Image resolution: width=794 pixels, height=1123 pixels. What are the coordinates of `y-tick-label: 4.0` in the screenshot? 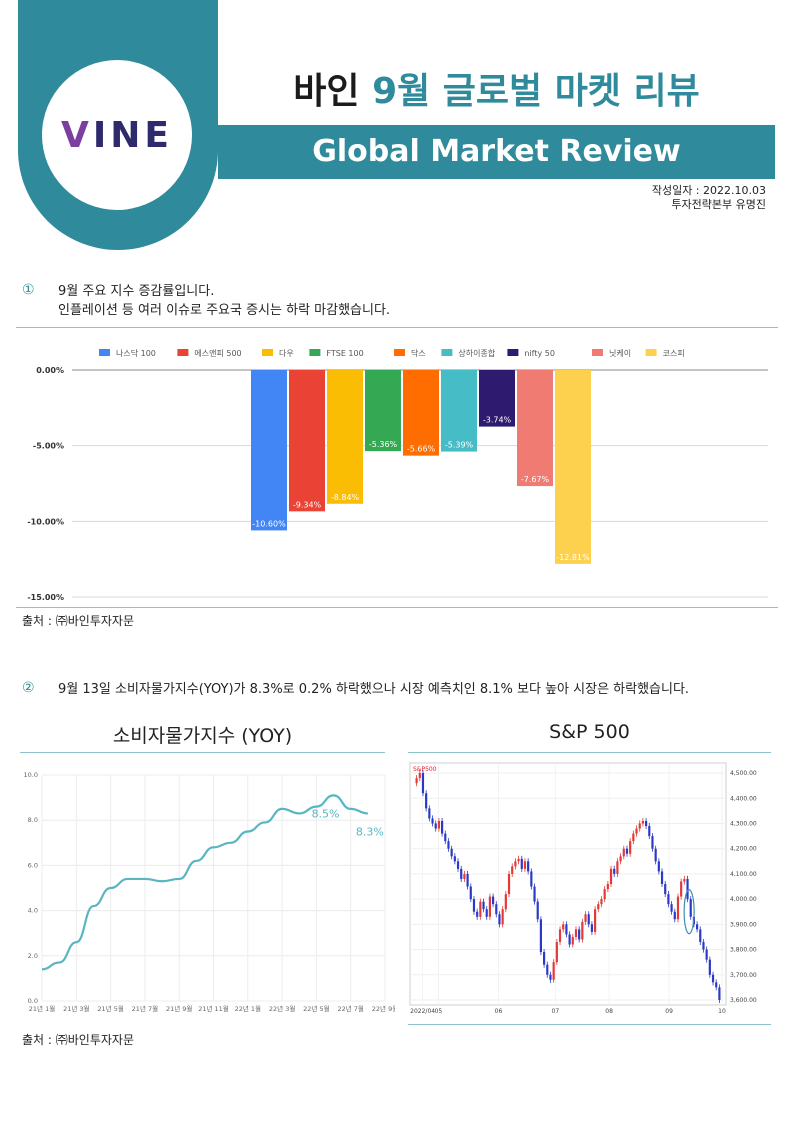 It's located at (33, 911).